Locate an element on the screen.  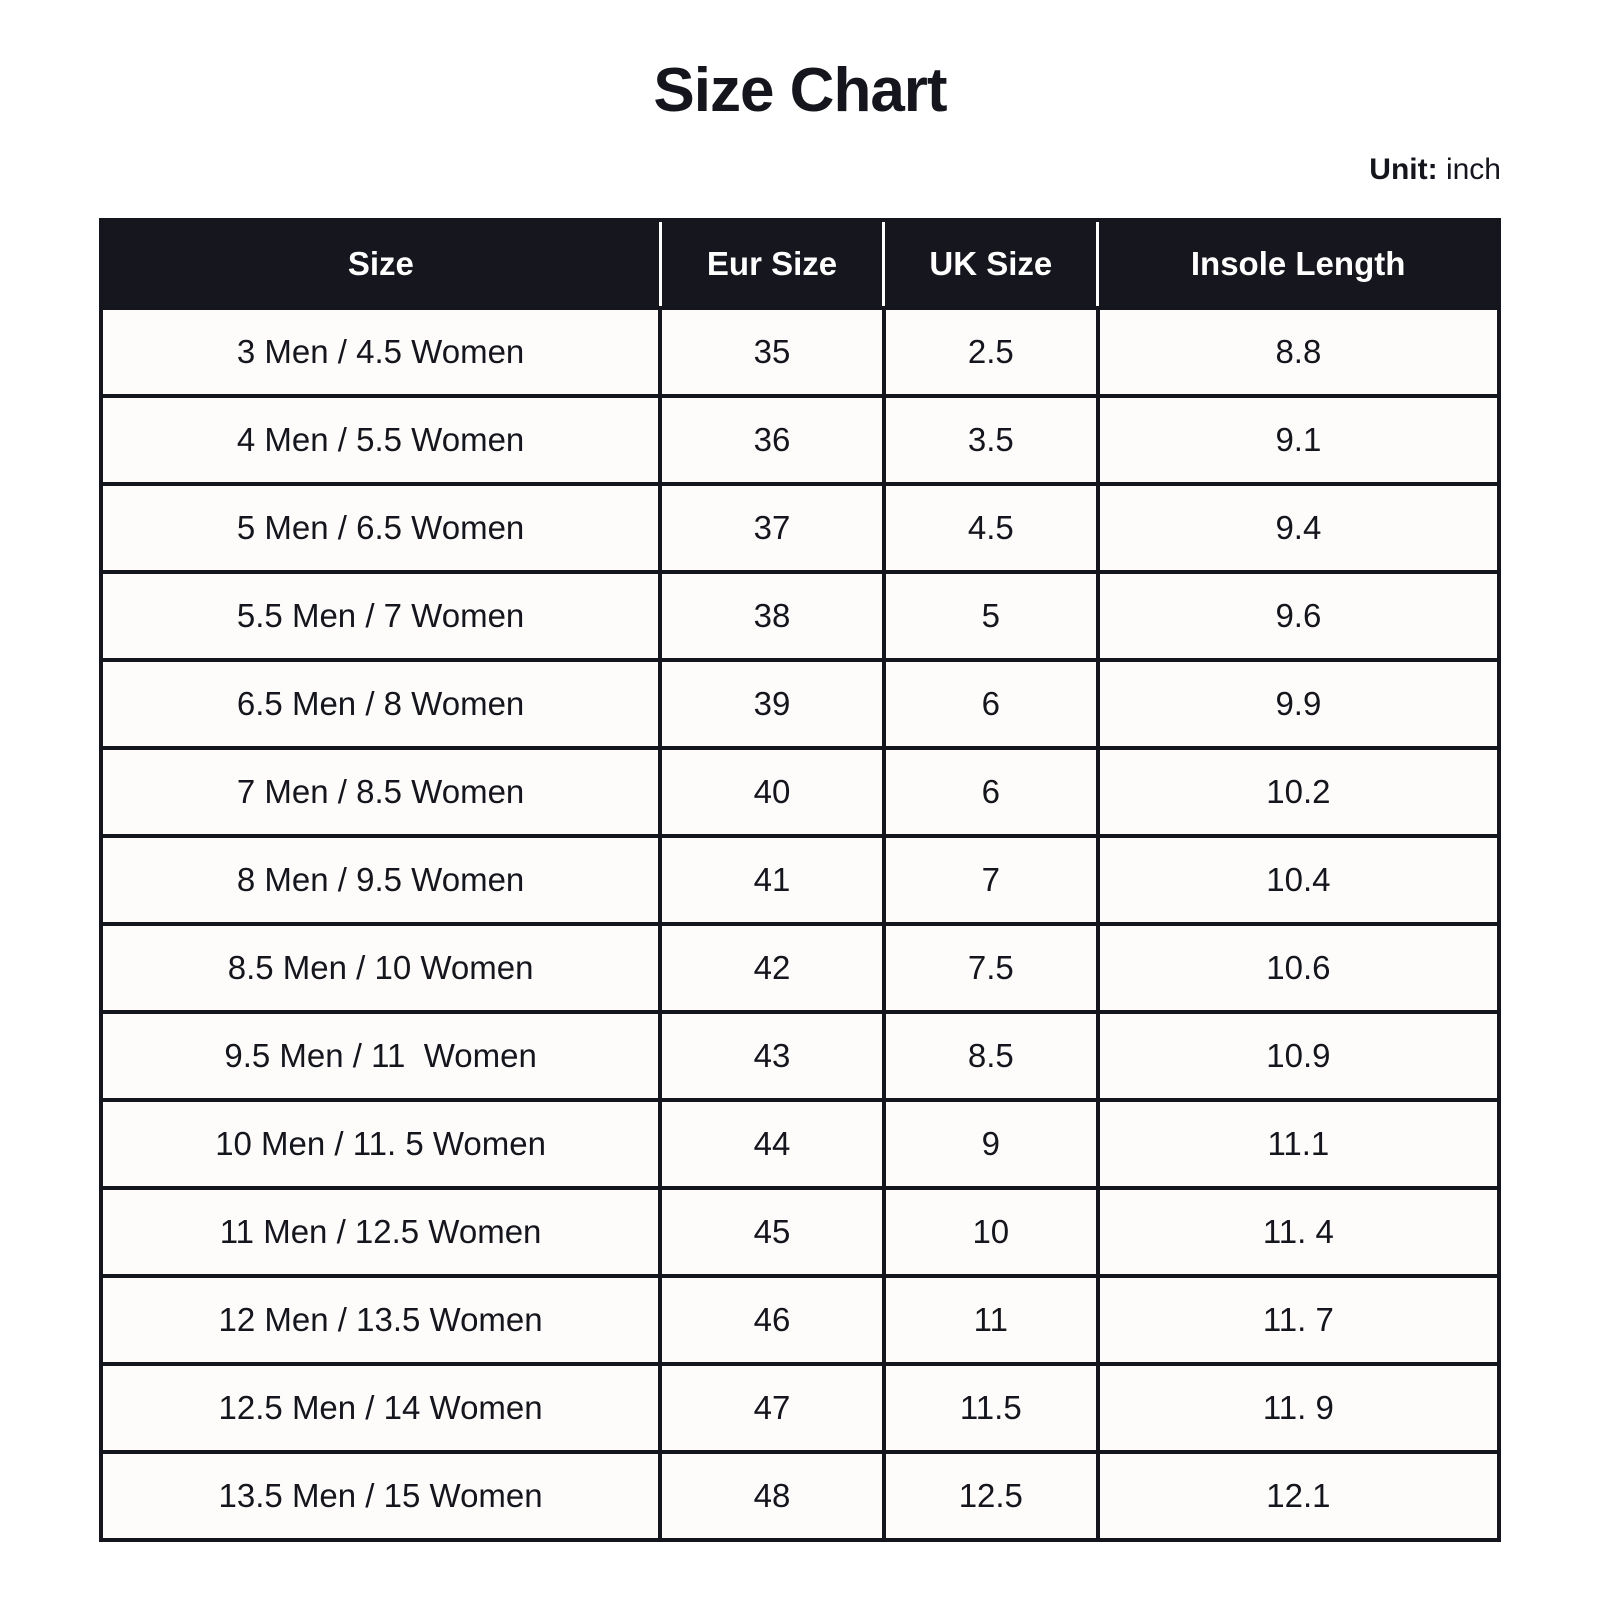
cell-eur-size: 35 is located at coordinates (772, 352).